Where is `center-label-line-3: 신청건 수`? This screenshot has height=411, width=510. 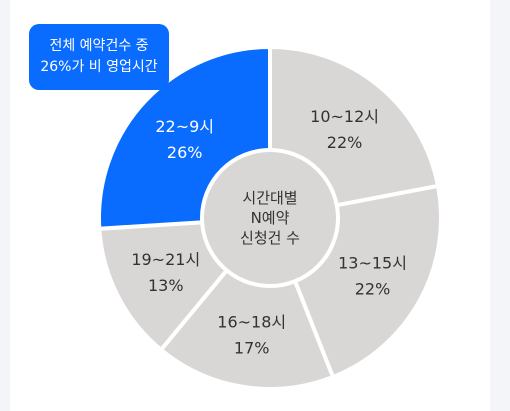
center-label-line-3: 신청건 수 is located at coordinates (270, 238).